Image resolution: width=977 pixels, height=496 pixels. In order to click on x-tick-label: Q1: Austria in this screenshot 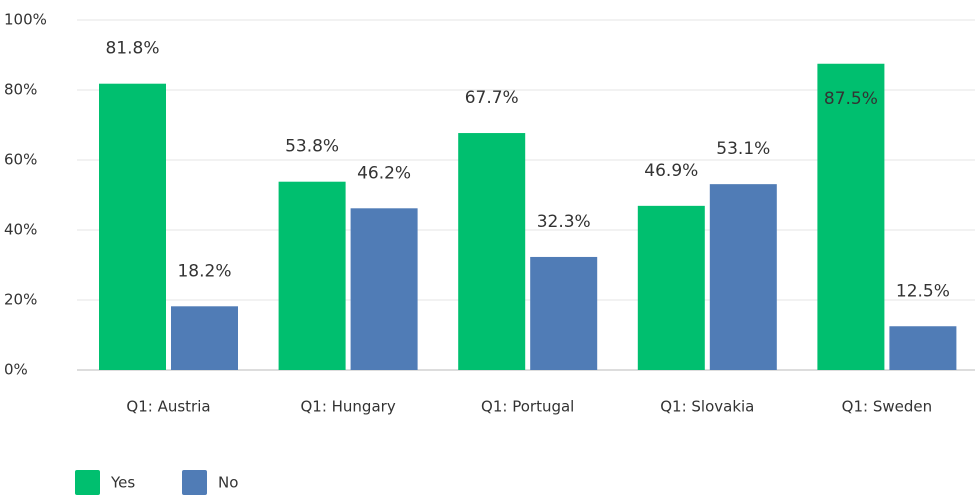, I will do `click(168, 407)`.